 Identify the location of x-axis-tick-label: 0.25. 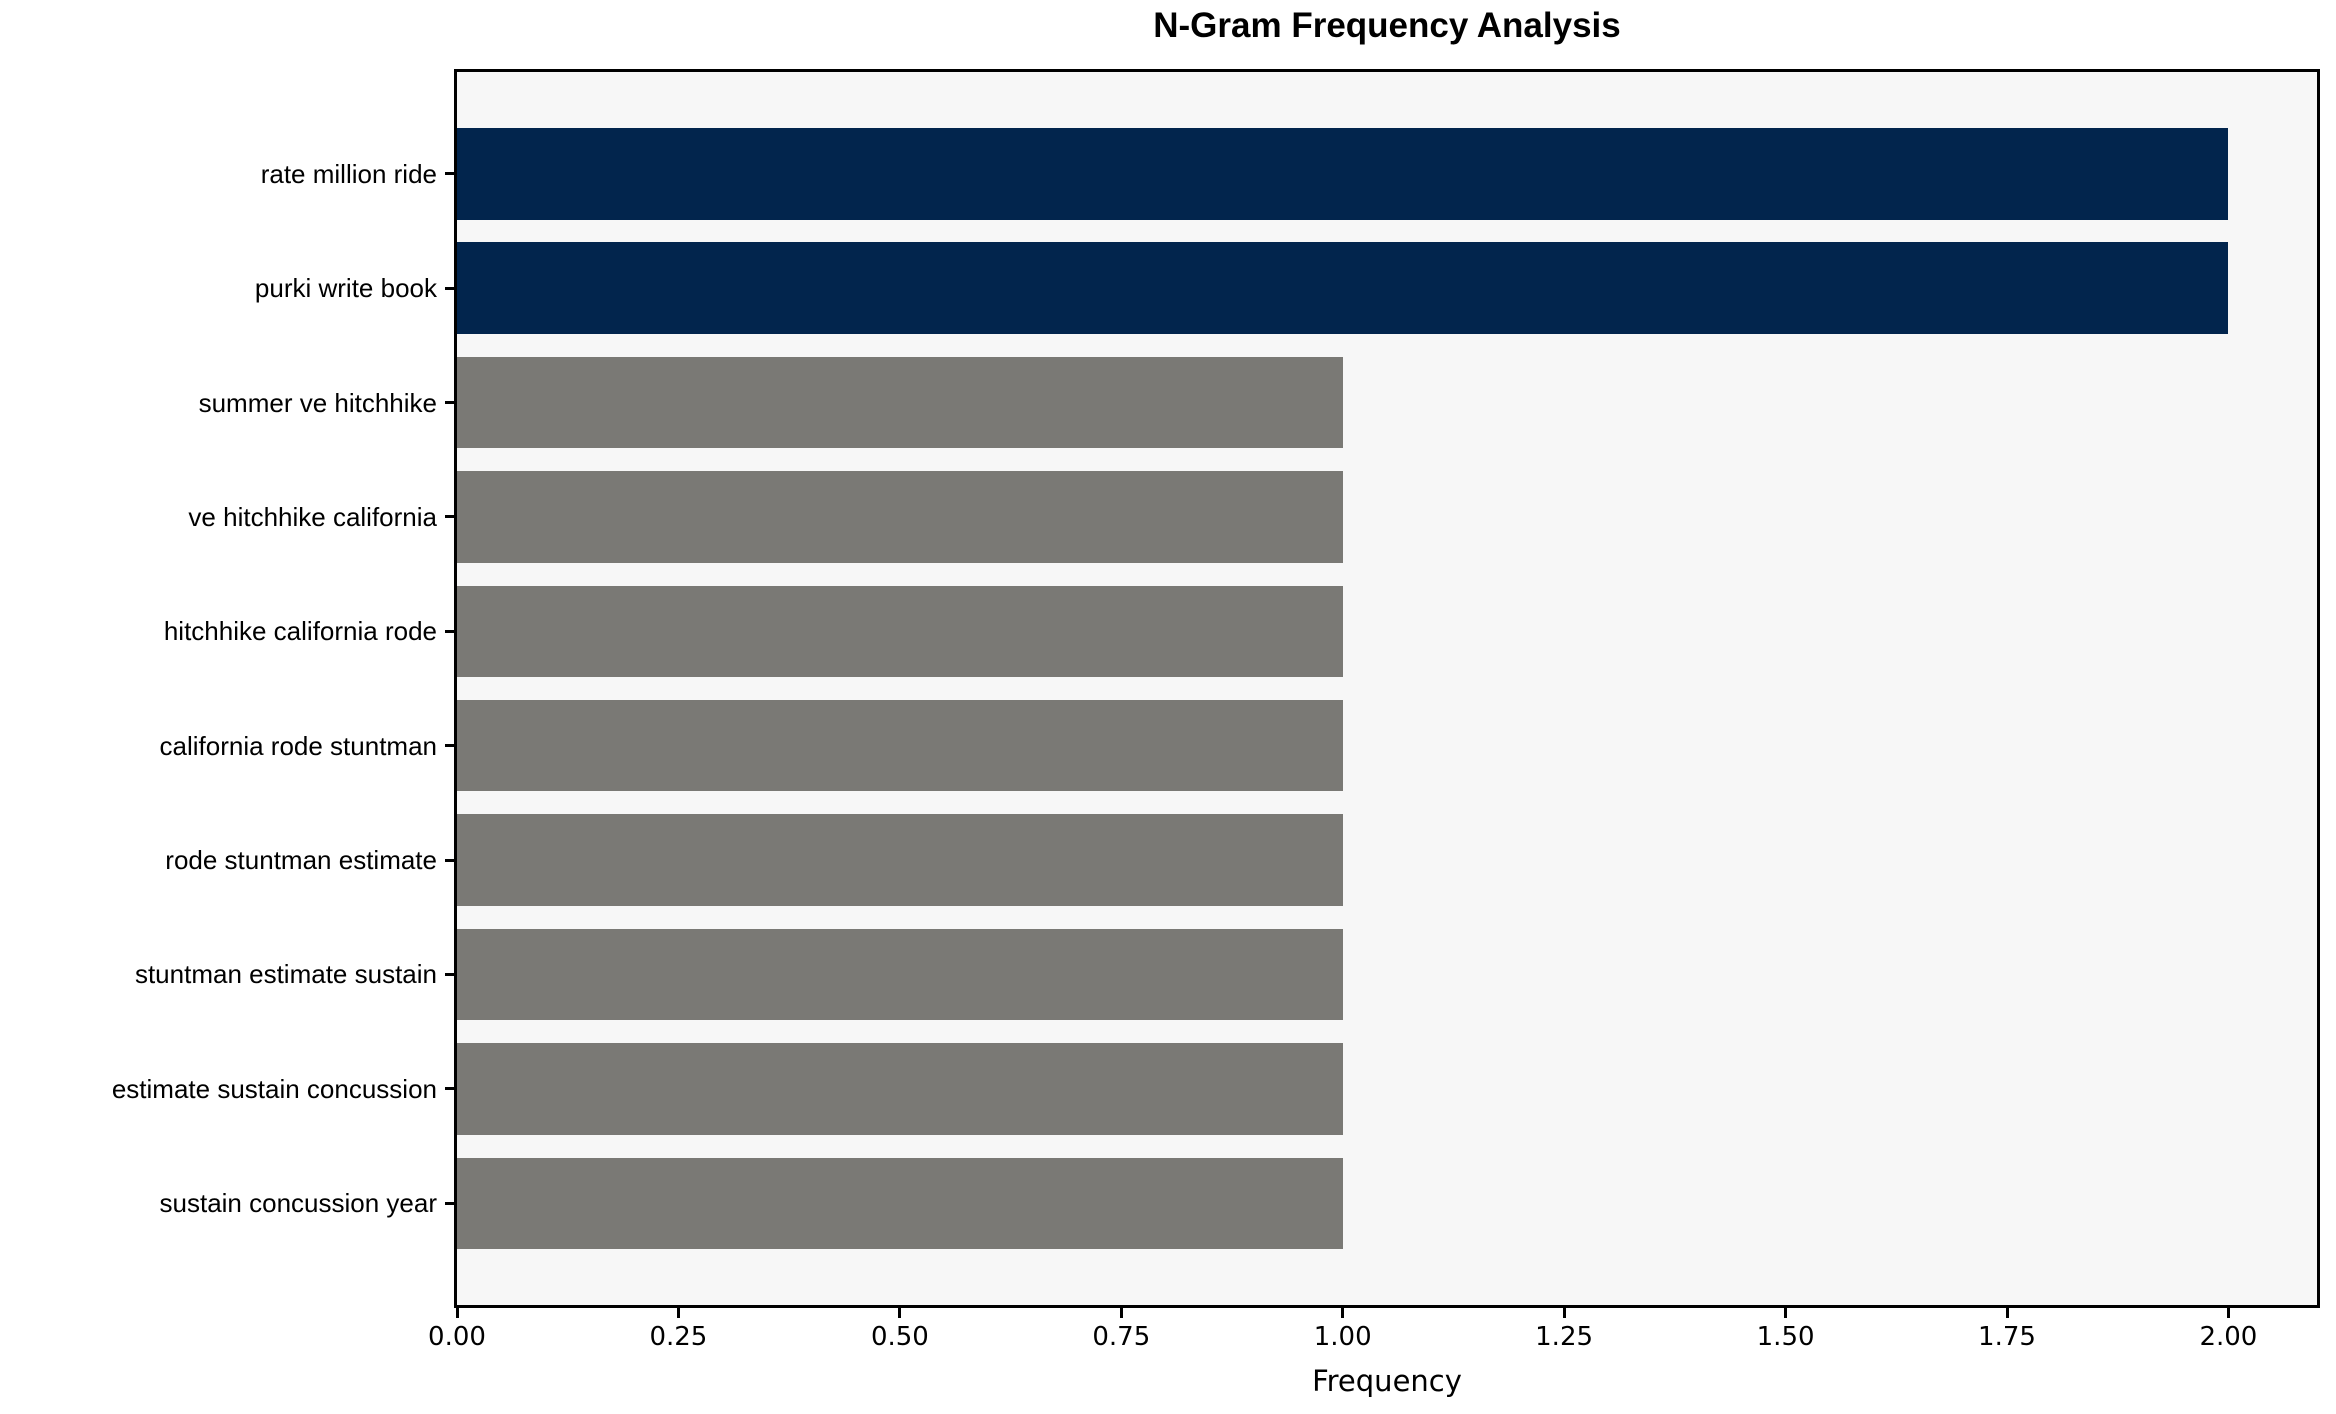
(678, 1337).